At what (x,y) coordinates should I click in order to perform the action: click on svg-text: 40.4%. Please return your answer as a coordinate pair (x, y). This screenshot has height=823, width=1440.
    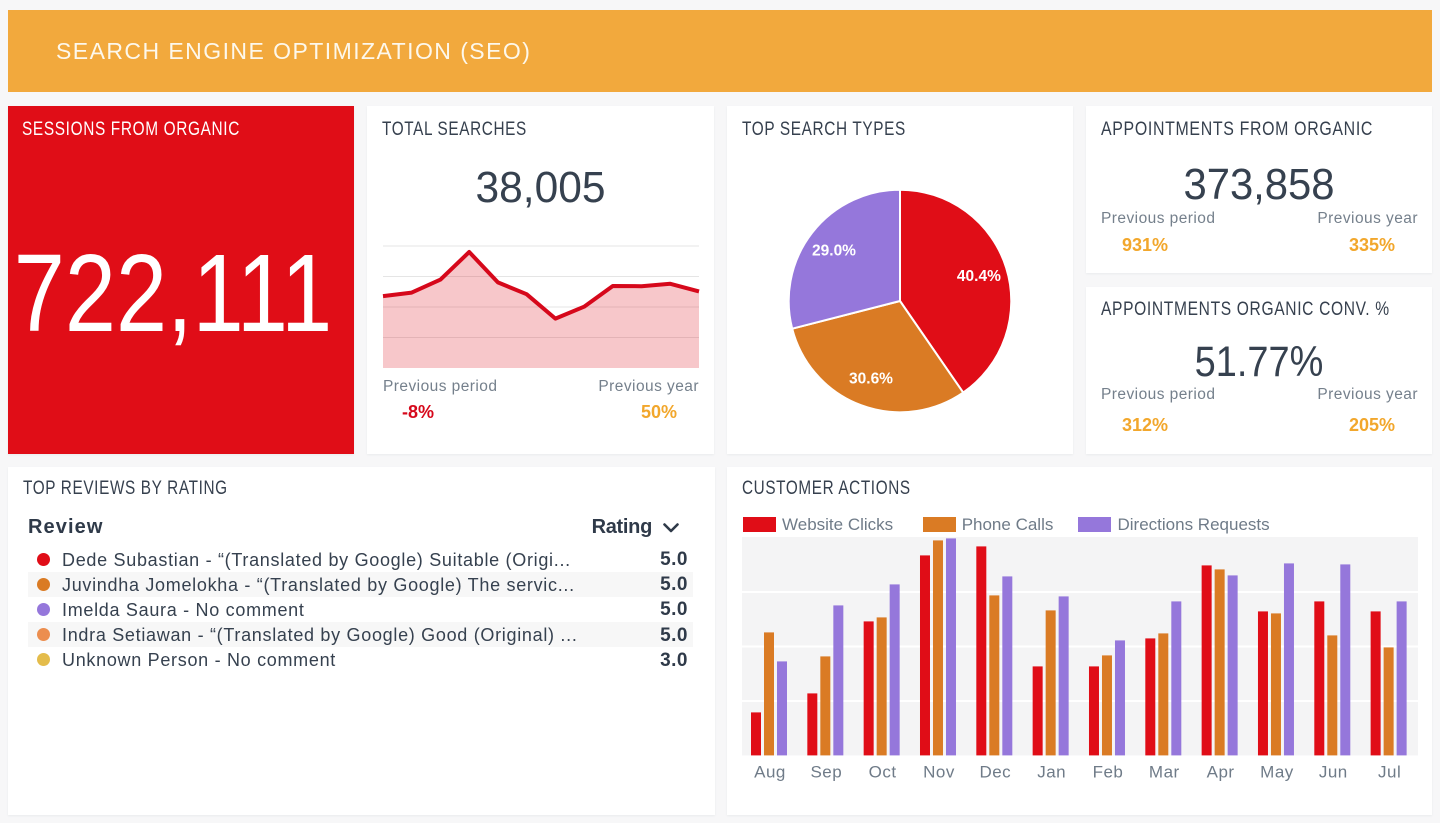
    Looking at the image, I should click on (979, 276).